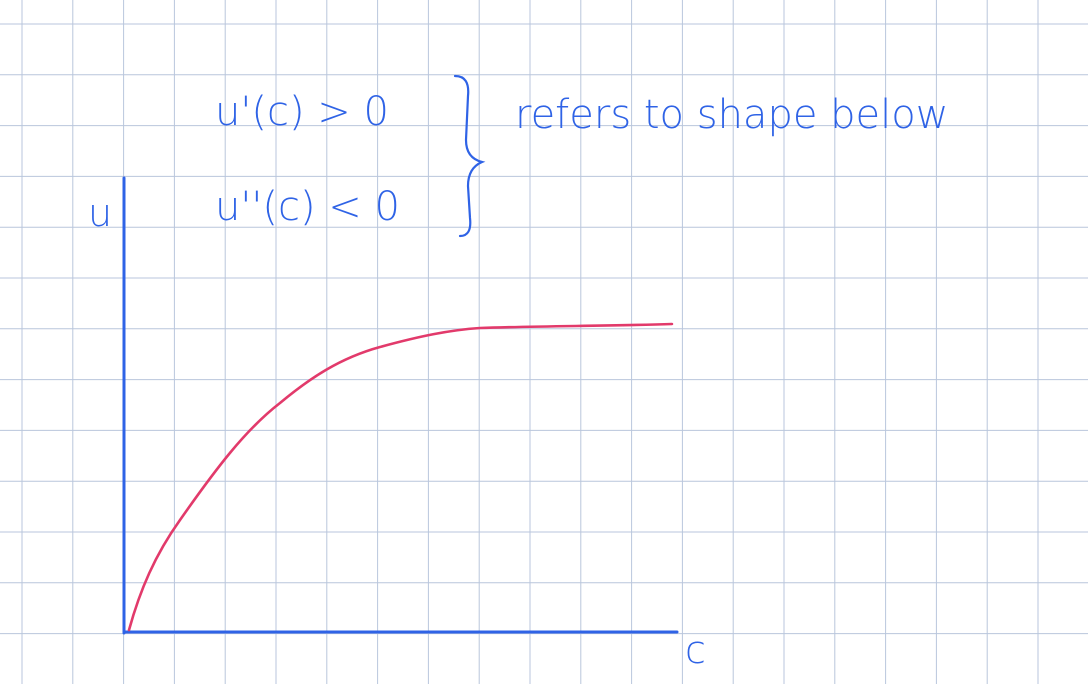  I want to click on first-derivative-condition: u'(c) > 0, so click(302, 112).